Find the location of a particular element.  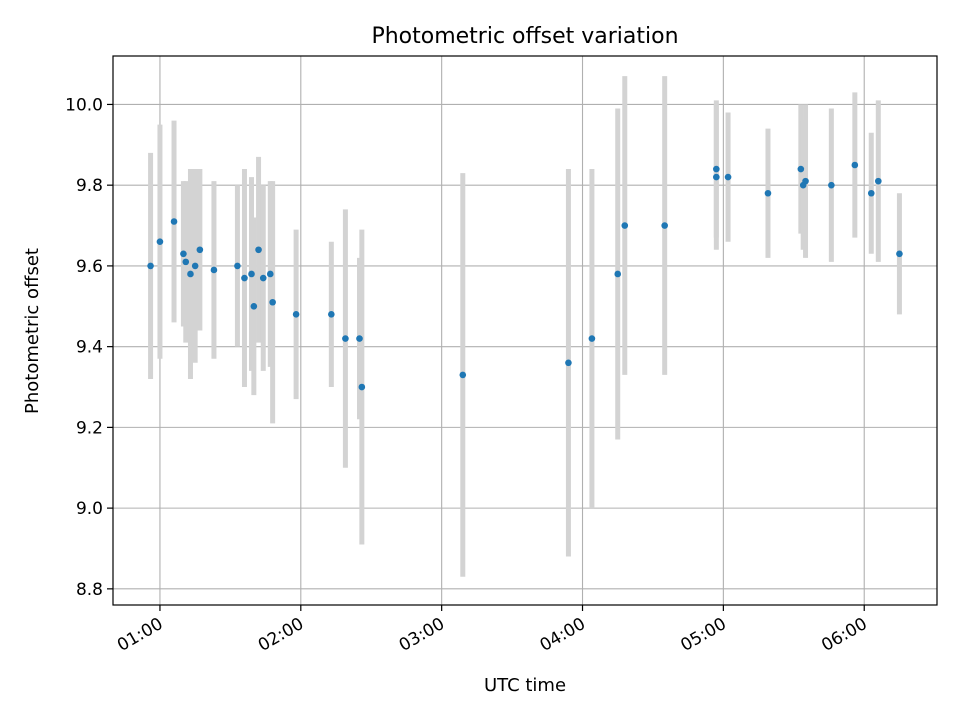

x-tick-label: 02:00 is located at coordinates (281, 635).